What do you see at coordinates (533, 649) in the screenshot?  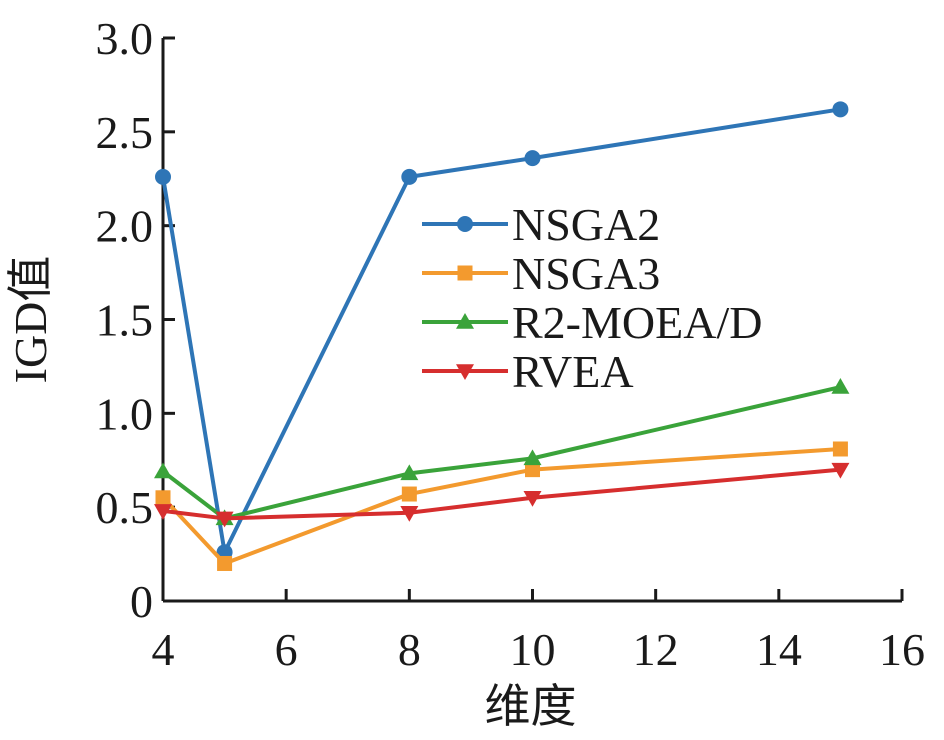 I see `x-tick-label: 10` at bounding box center [533, 649].